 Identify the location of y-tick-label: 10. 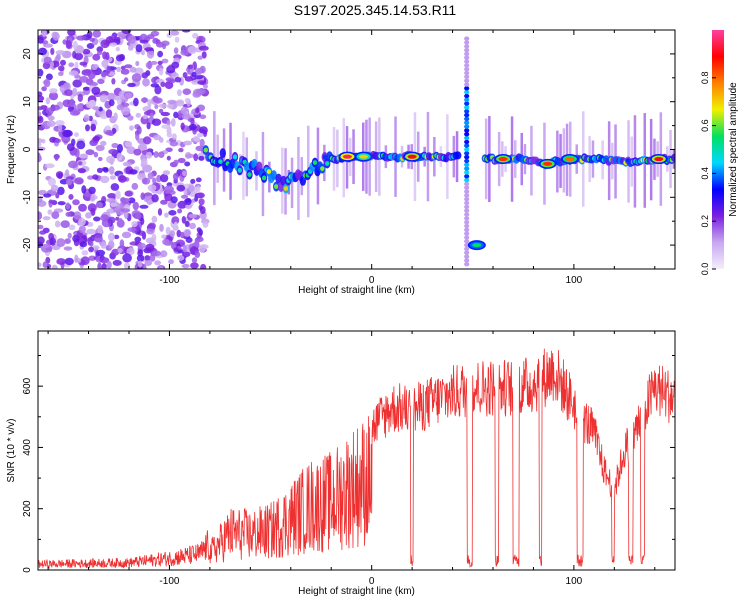
(27, 102).